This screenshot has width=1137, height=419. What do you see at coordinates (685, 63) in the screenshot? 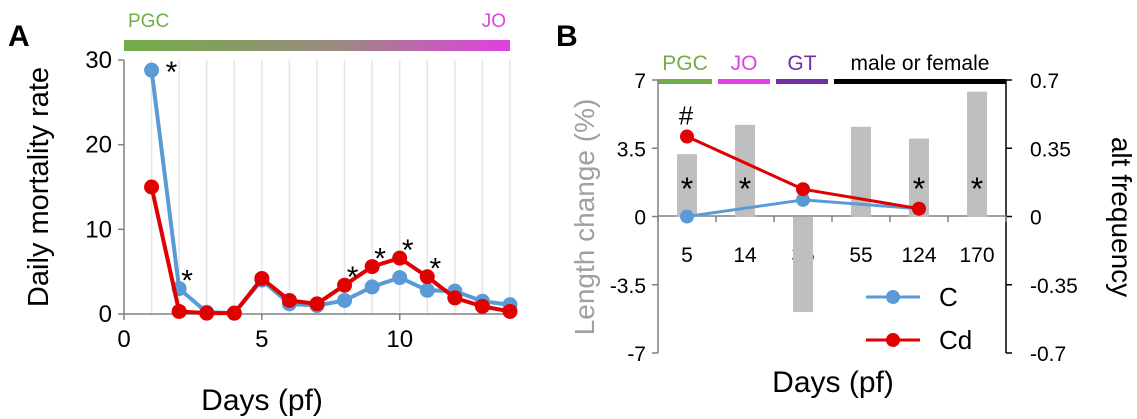
I see `stage-label-0: PGC` at bounding box center [685, 63].